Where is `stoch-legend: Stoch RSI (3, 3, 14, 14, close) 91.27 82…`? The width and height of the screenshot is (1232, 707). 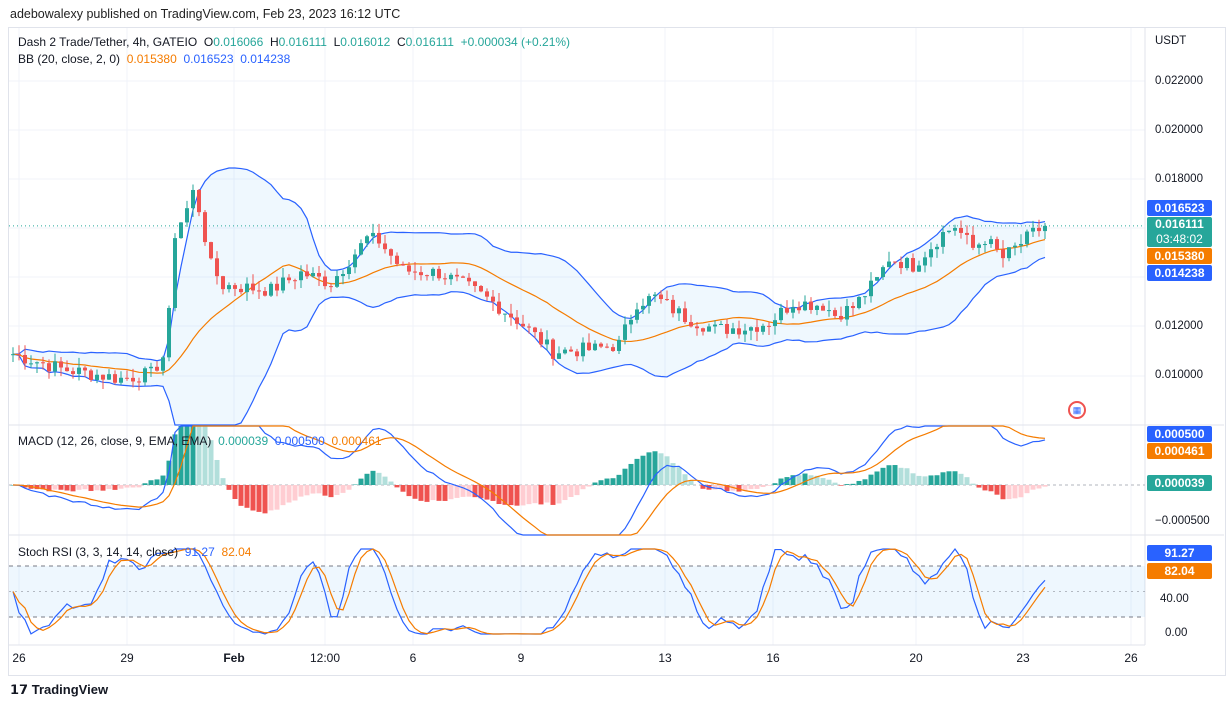 stoch-legend: Stoch RSI (3, 3, 14, 14, close) 91.27 82… is located at coordinates (134, 552).